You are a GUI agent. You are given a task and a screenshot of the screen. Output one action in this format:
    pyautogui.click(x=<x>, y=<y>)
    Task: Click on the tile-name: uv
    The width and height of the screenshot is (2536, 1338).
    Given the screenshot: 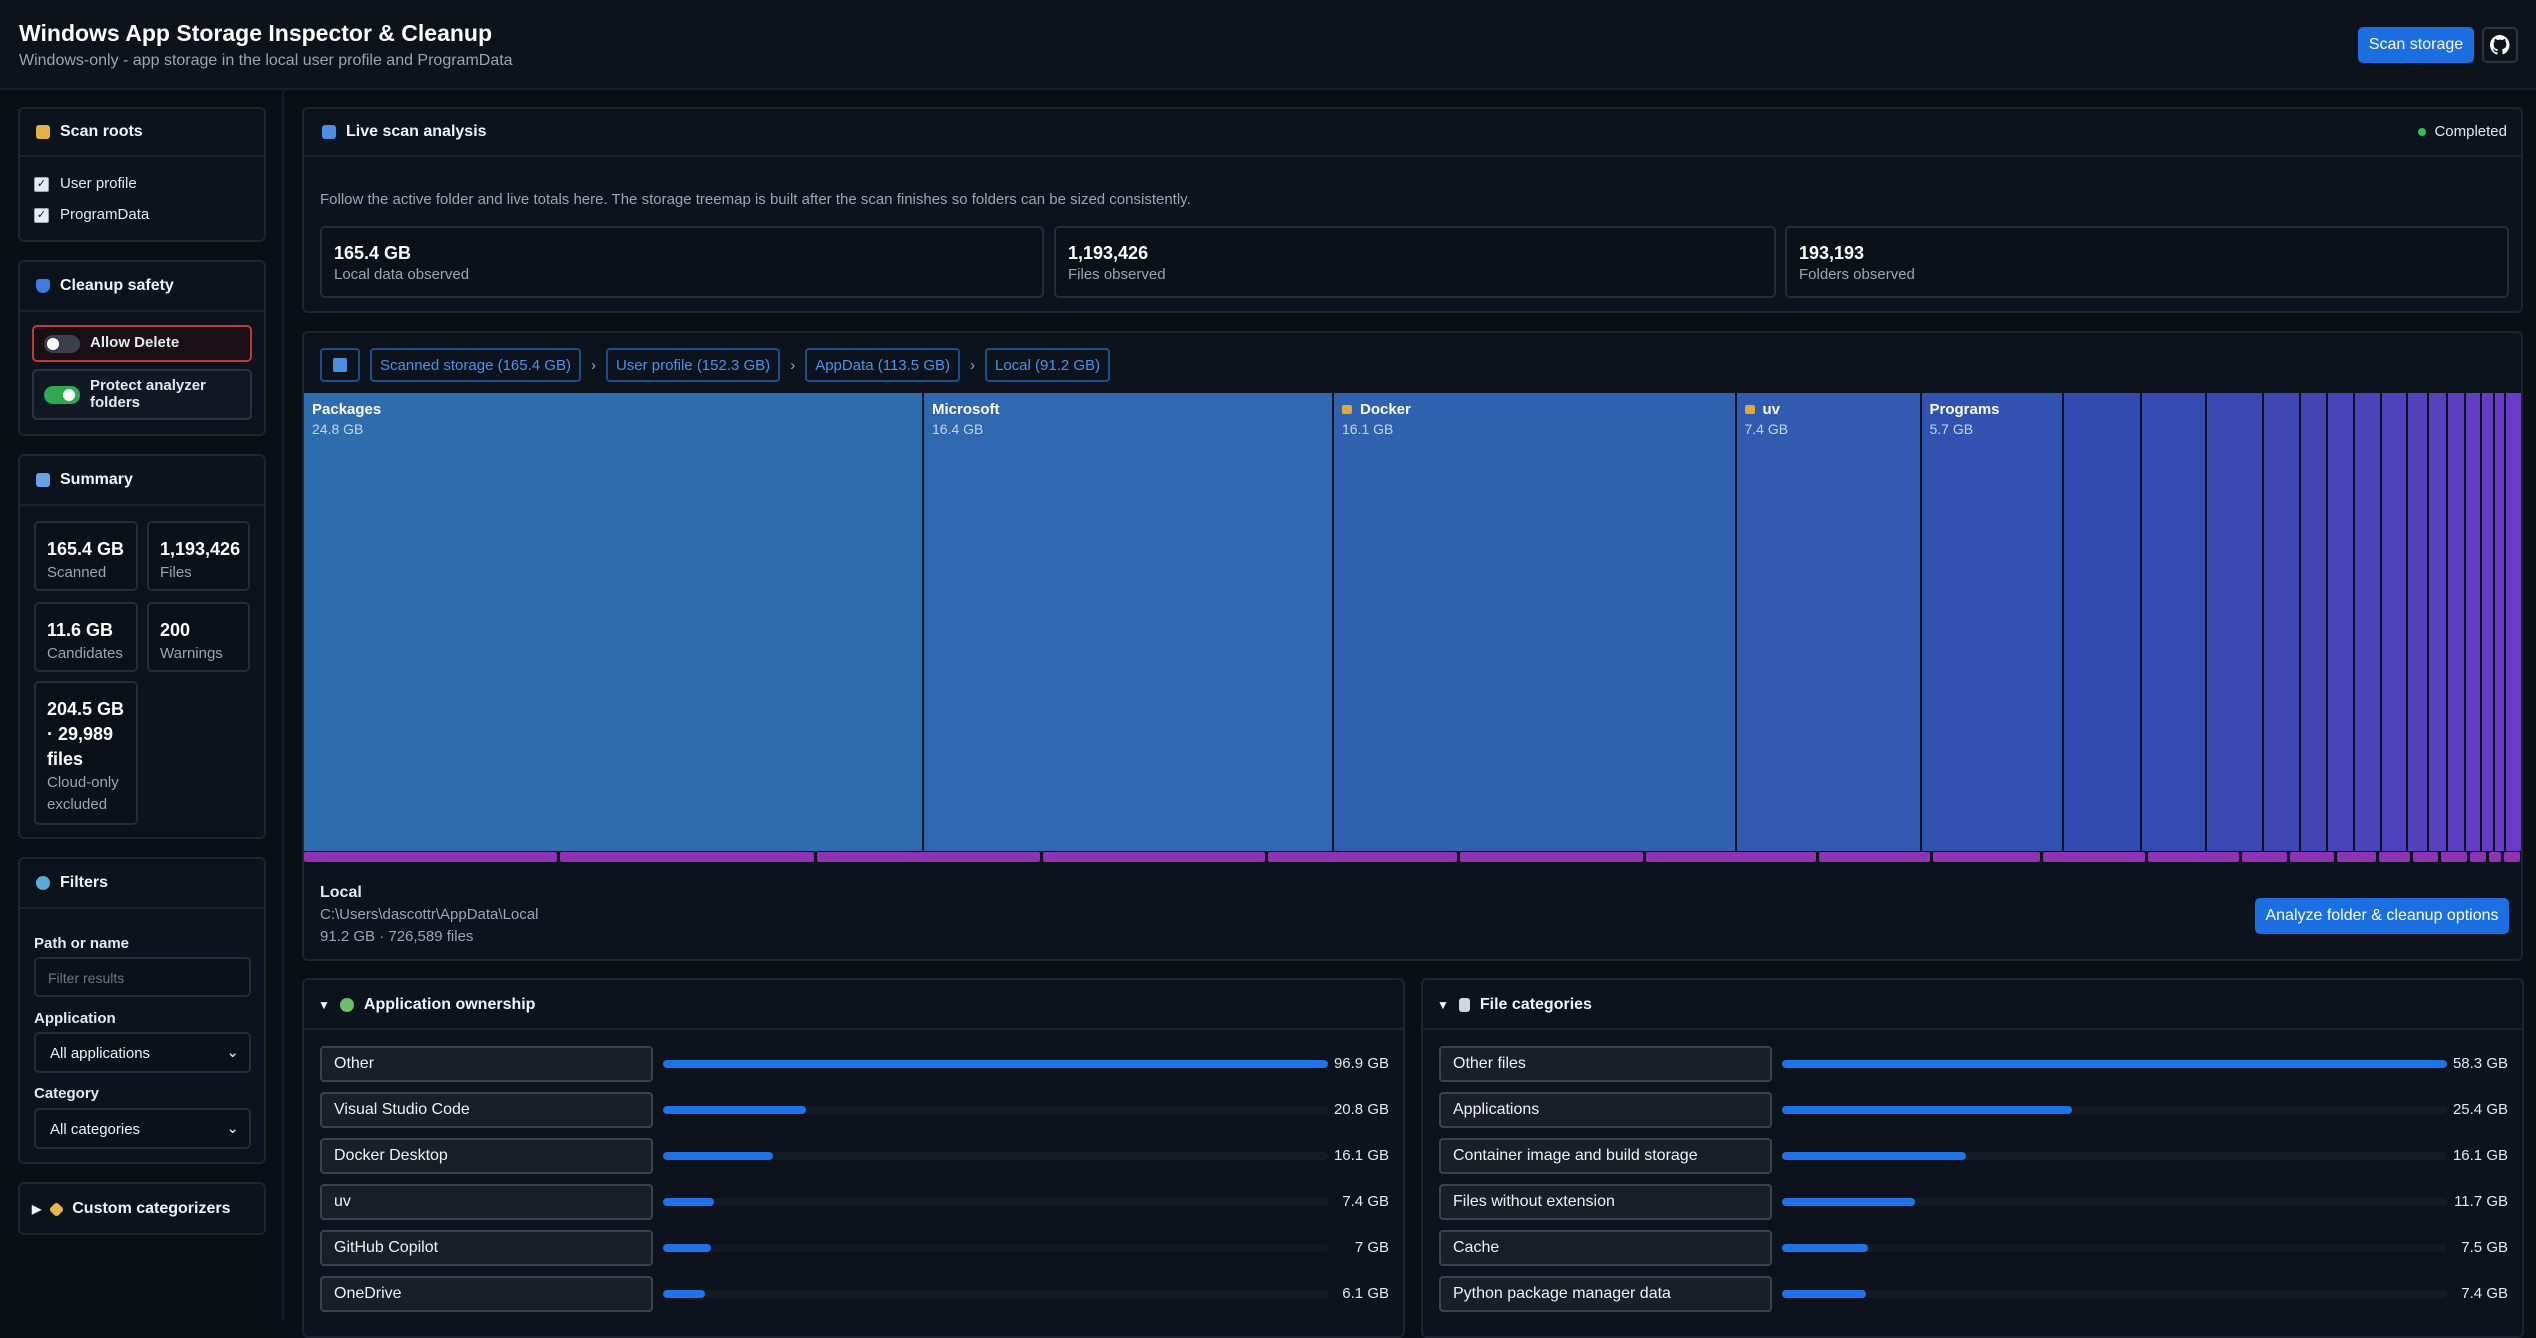 What is the action you would take?
    pyautogui.click(x=1762, y=409)
    